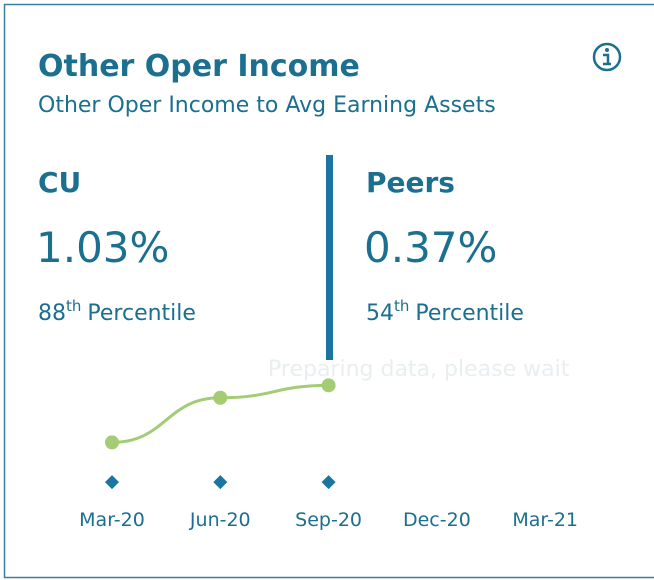 This screenshot has width=654, height=580. I want to click on rank: 88, so click(52, 313).